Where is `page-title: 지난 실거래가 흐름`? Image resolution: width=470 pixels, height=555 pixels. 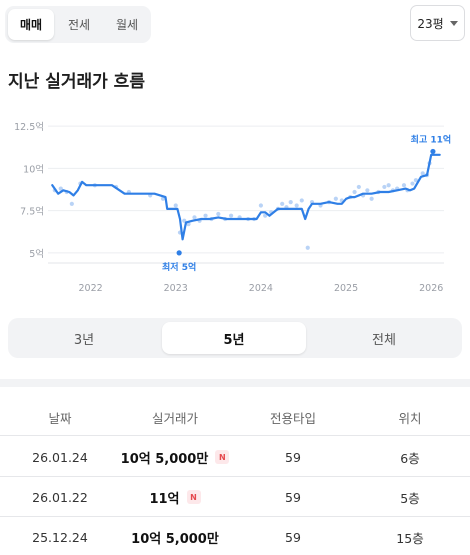
page-title: 지난 실거래가 흐름 is located at coordinates (76, 82).